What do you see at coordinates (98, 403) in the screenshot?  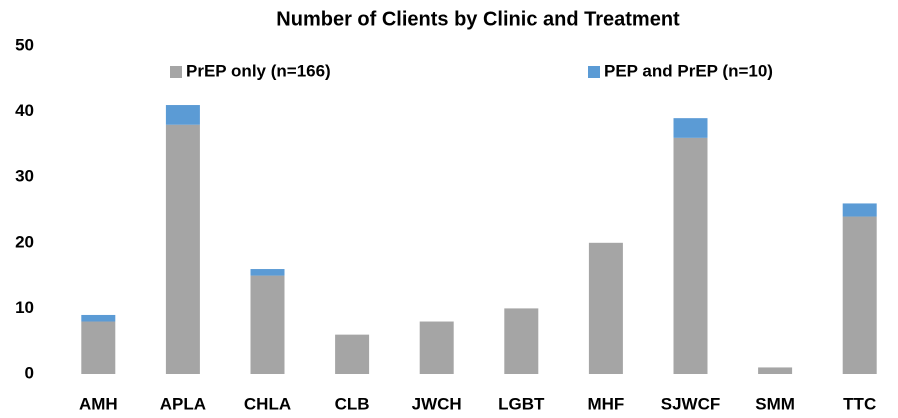 I see `x-tick-label: AMH` at bounding box center [98, 403].